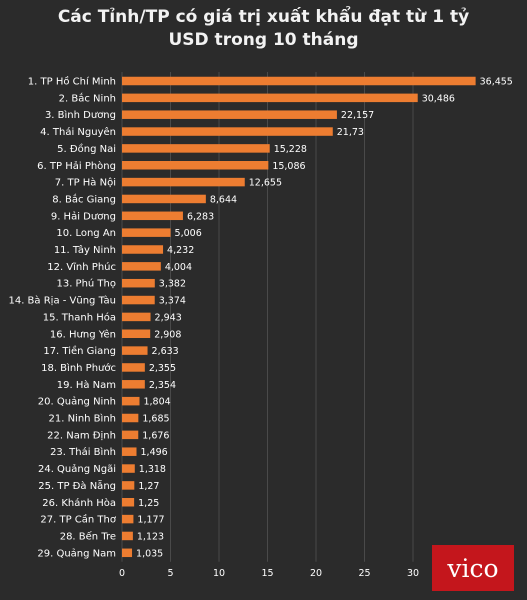 This screenshot has height=600, width=527. What do you see at coordinates (82, 419) in the screenshot?
I see `category-label: 21. Ninh Bình` at bounding box center [82, 419].